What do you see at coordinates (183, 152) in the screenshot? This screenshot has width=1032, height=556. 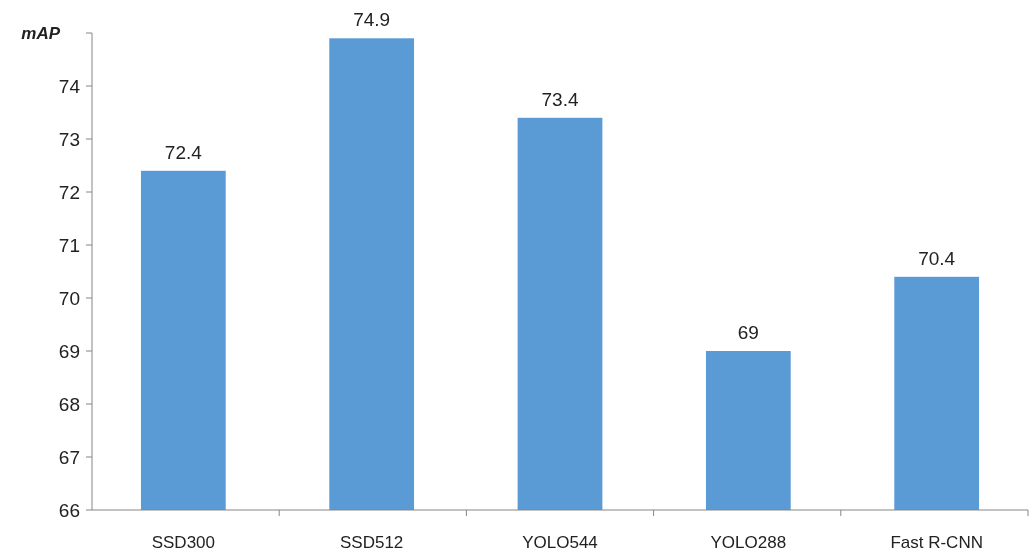 I see `data-label: 72.4` at bounding box center [183, 152].